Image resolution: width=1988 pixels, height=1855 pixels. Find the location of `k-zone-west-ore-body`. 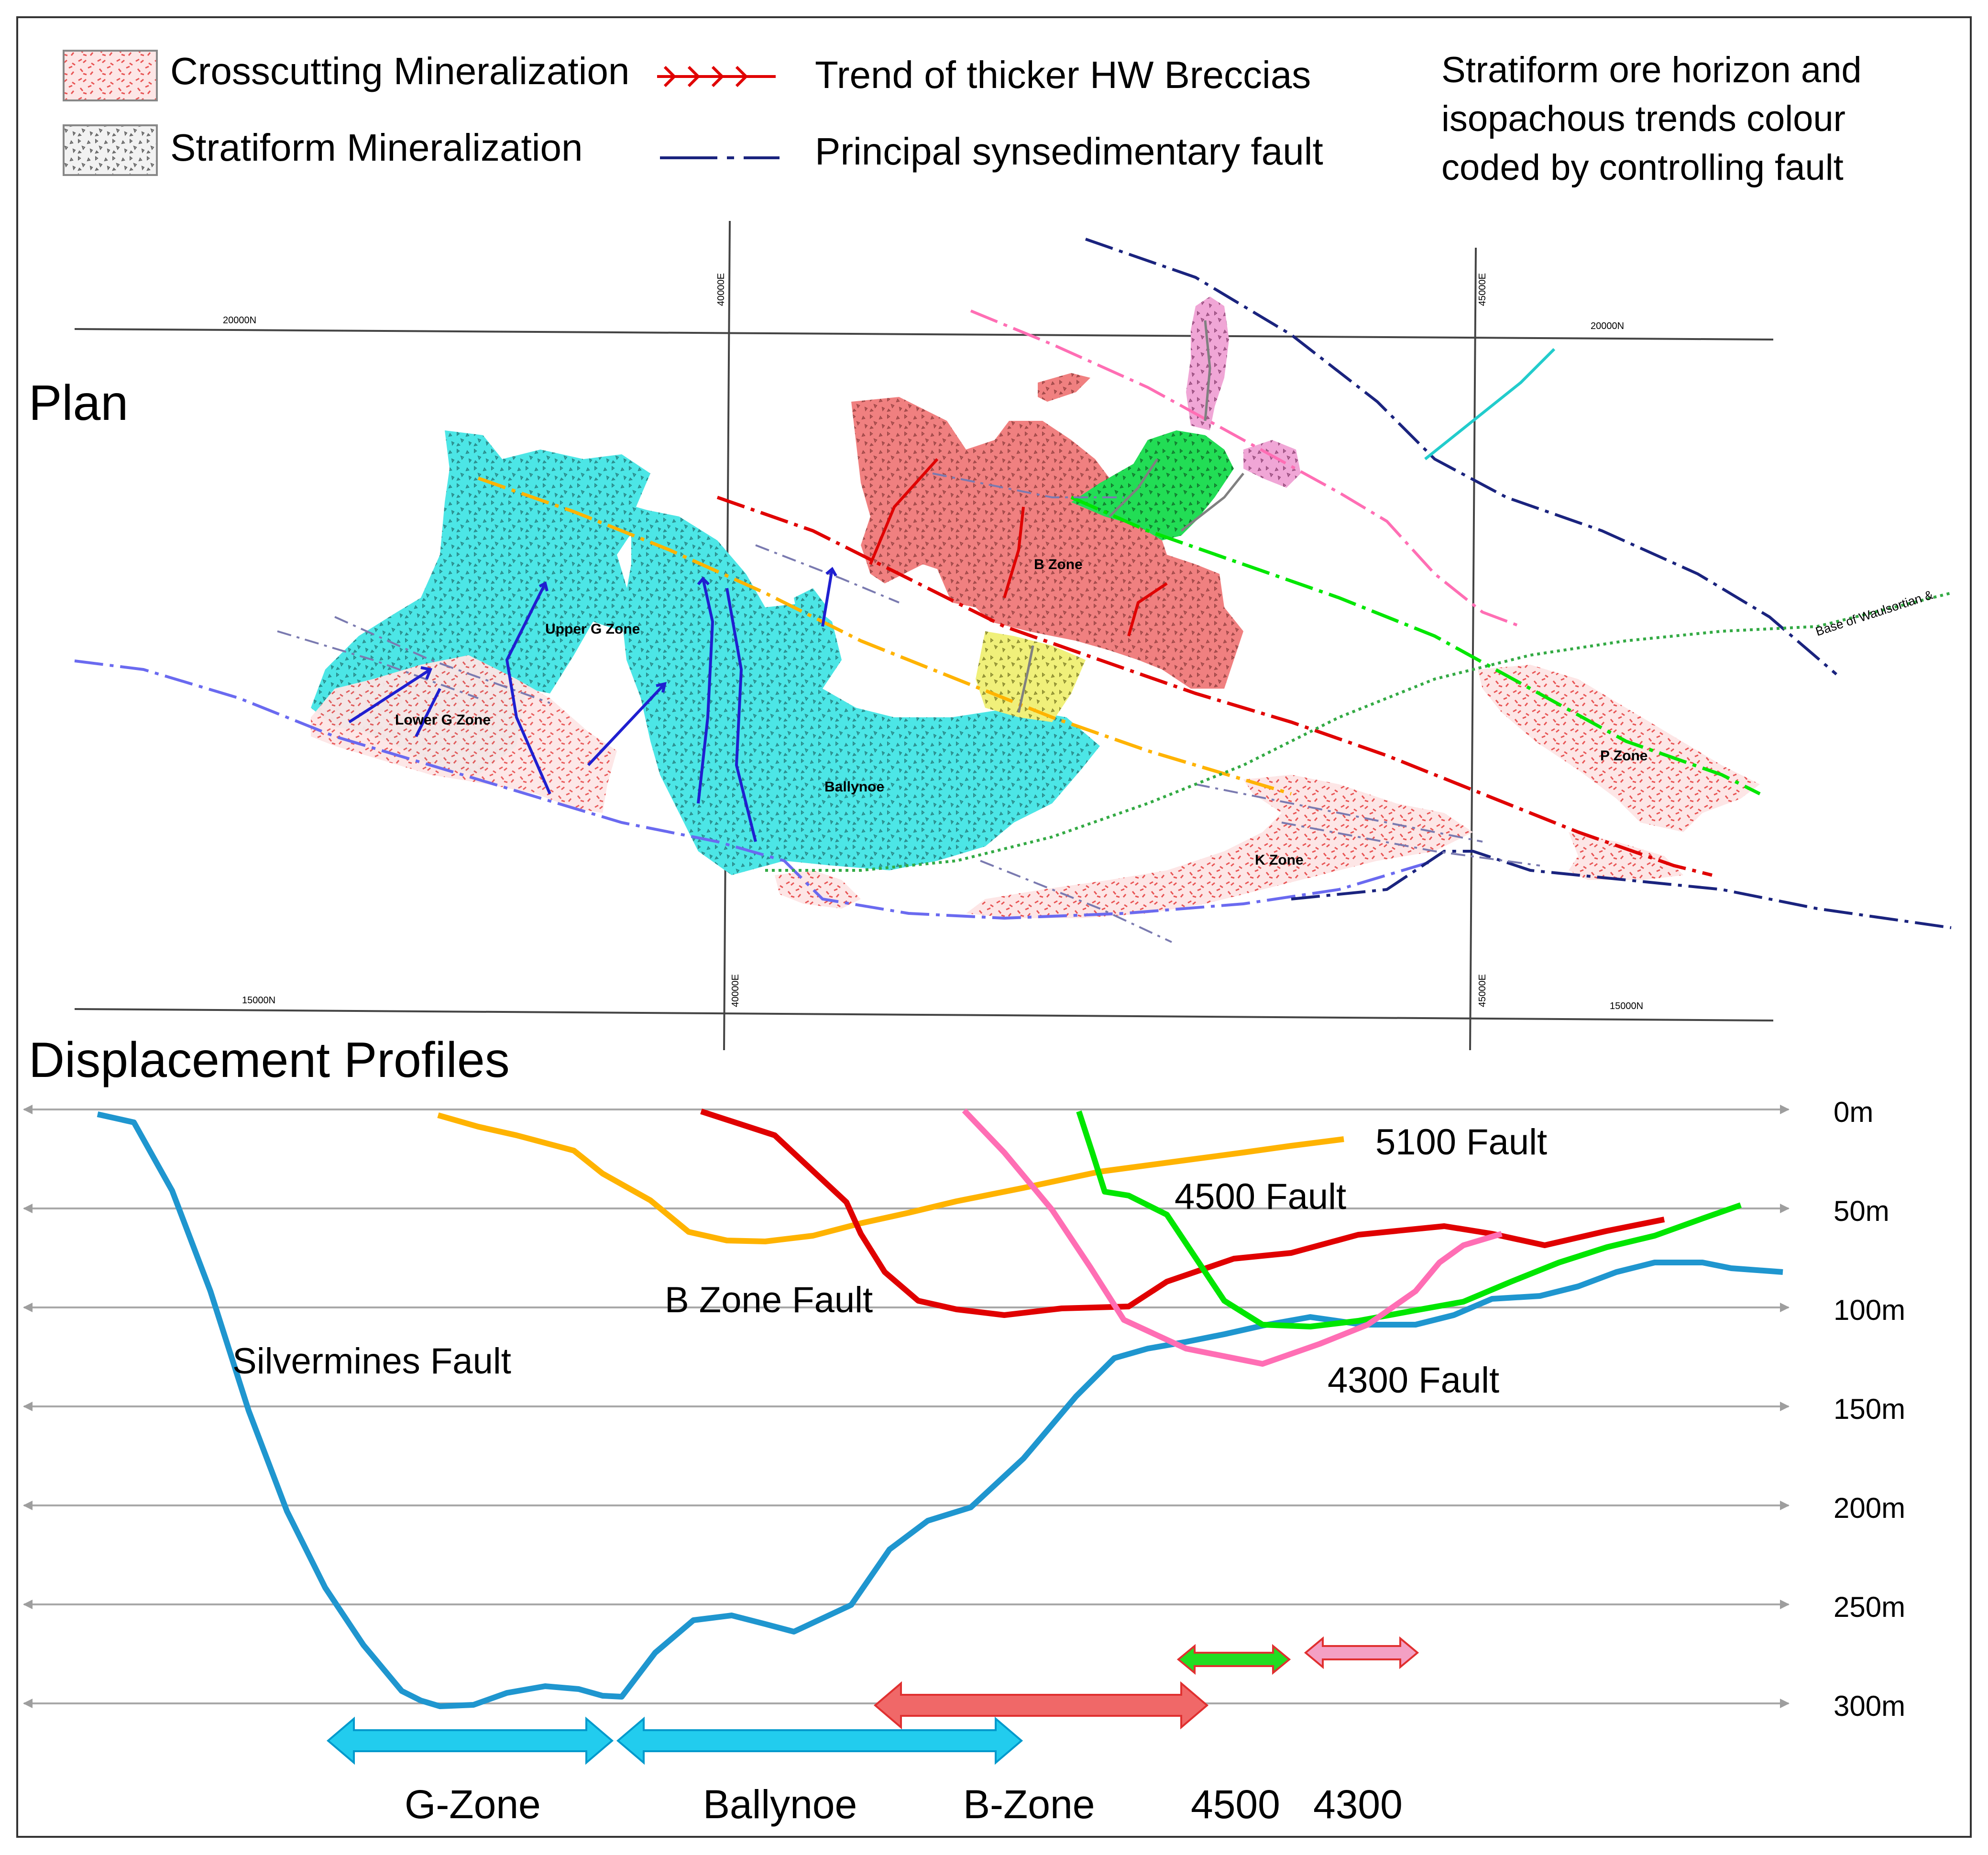

k-zone-west-ore-body is located at coordinates (818, 890).